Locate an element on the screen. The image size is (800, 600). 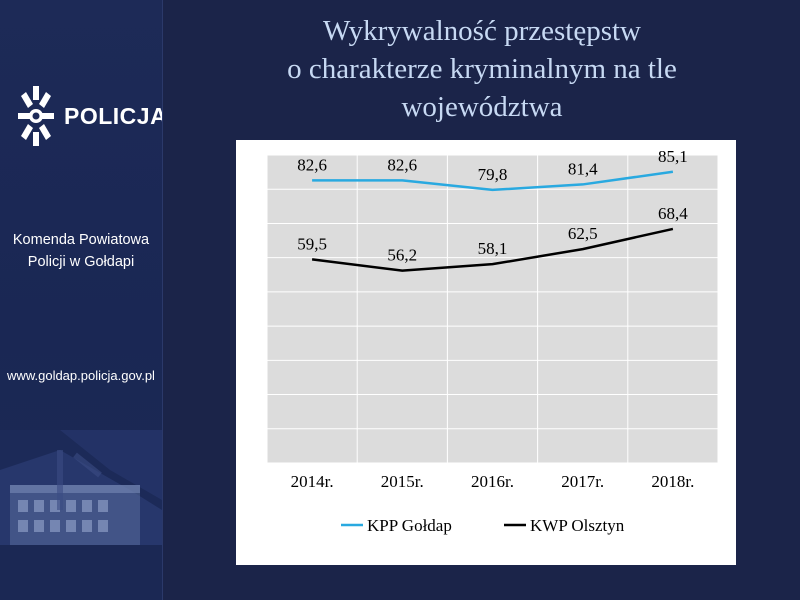
slide-title-line3: województwa is located at coordinates (482, 107).